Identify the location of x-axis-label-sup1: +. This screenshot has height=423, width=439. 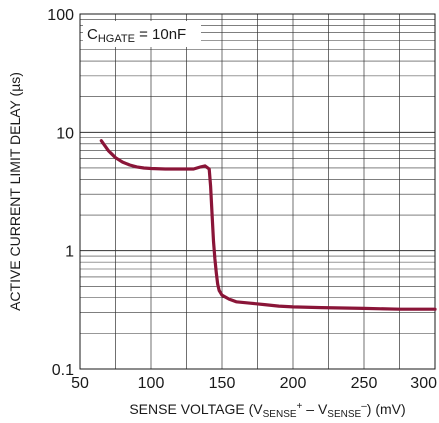
(300, 406).